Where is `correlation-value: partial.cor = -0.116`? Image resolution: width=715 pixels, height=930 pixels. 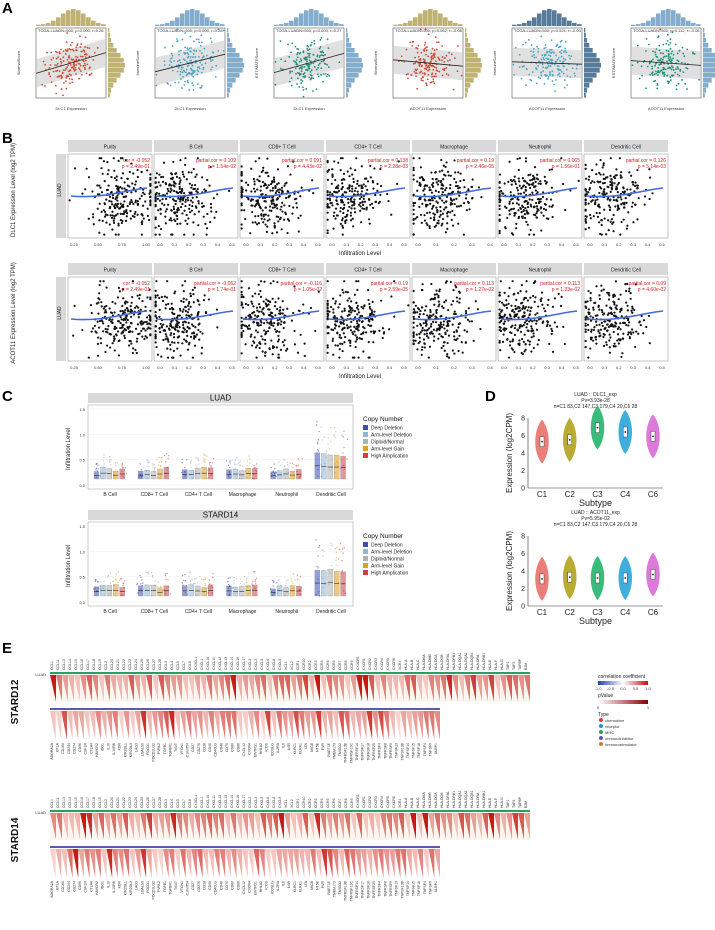 correlation-value: partial.cor = -0.116 is located at coordinates (302, 284).